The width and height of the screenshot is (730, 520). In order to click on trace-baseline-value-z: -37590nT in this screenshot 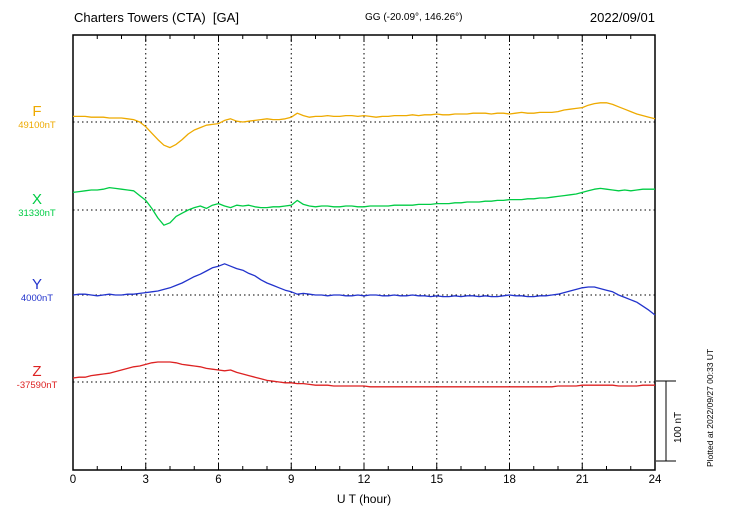, I will do `click(37, 385)`.